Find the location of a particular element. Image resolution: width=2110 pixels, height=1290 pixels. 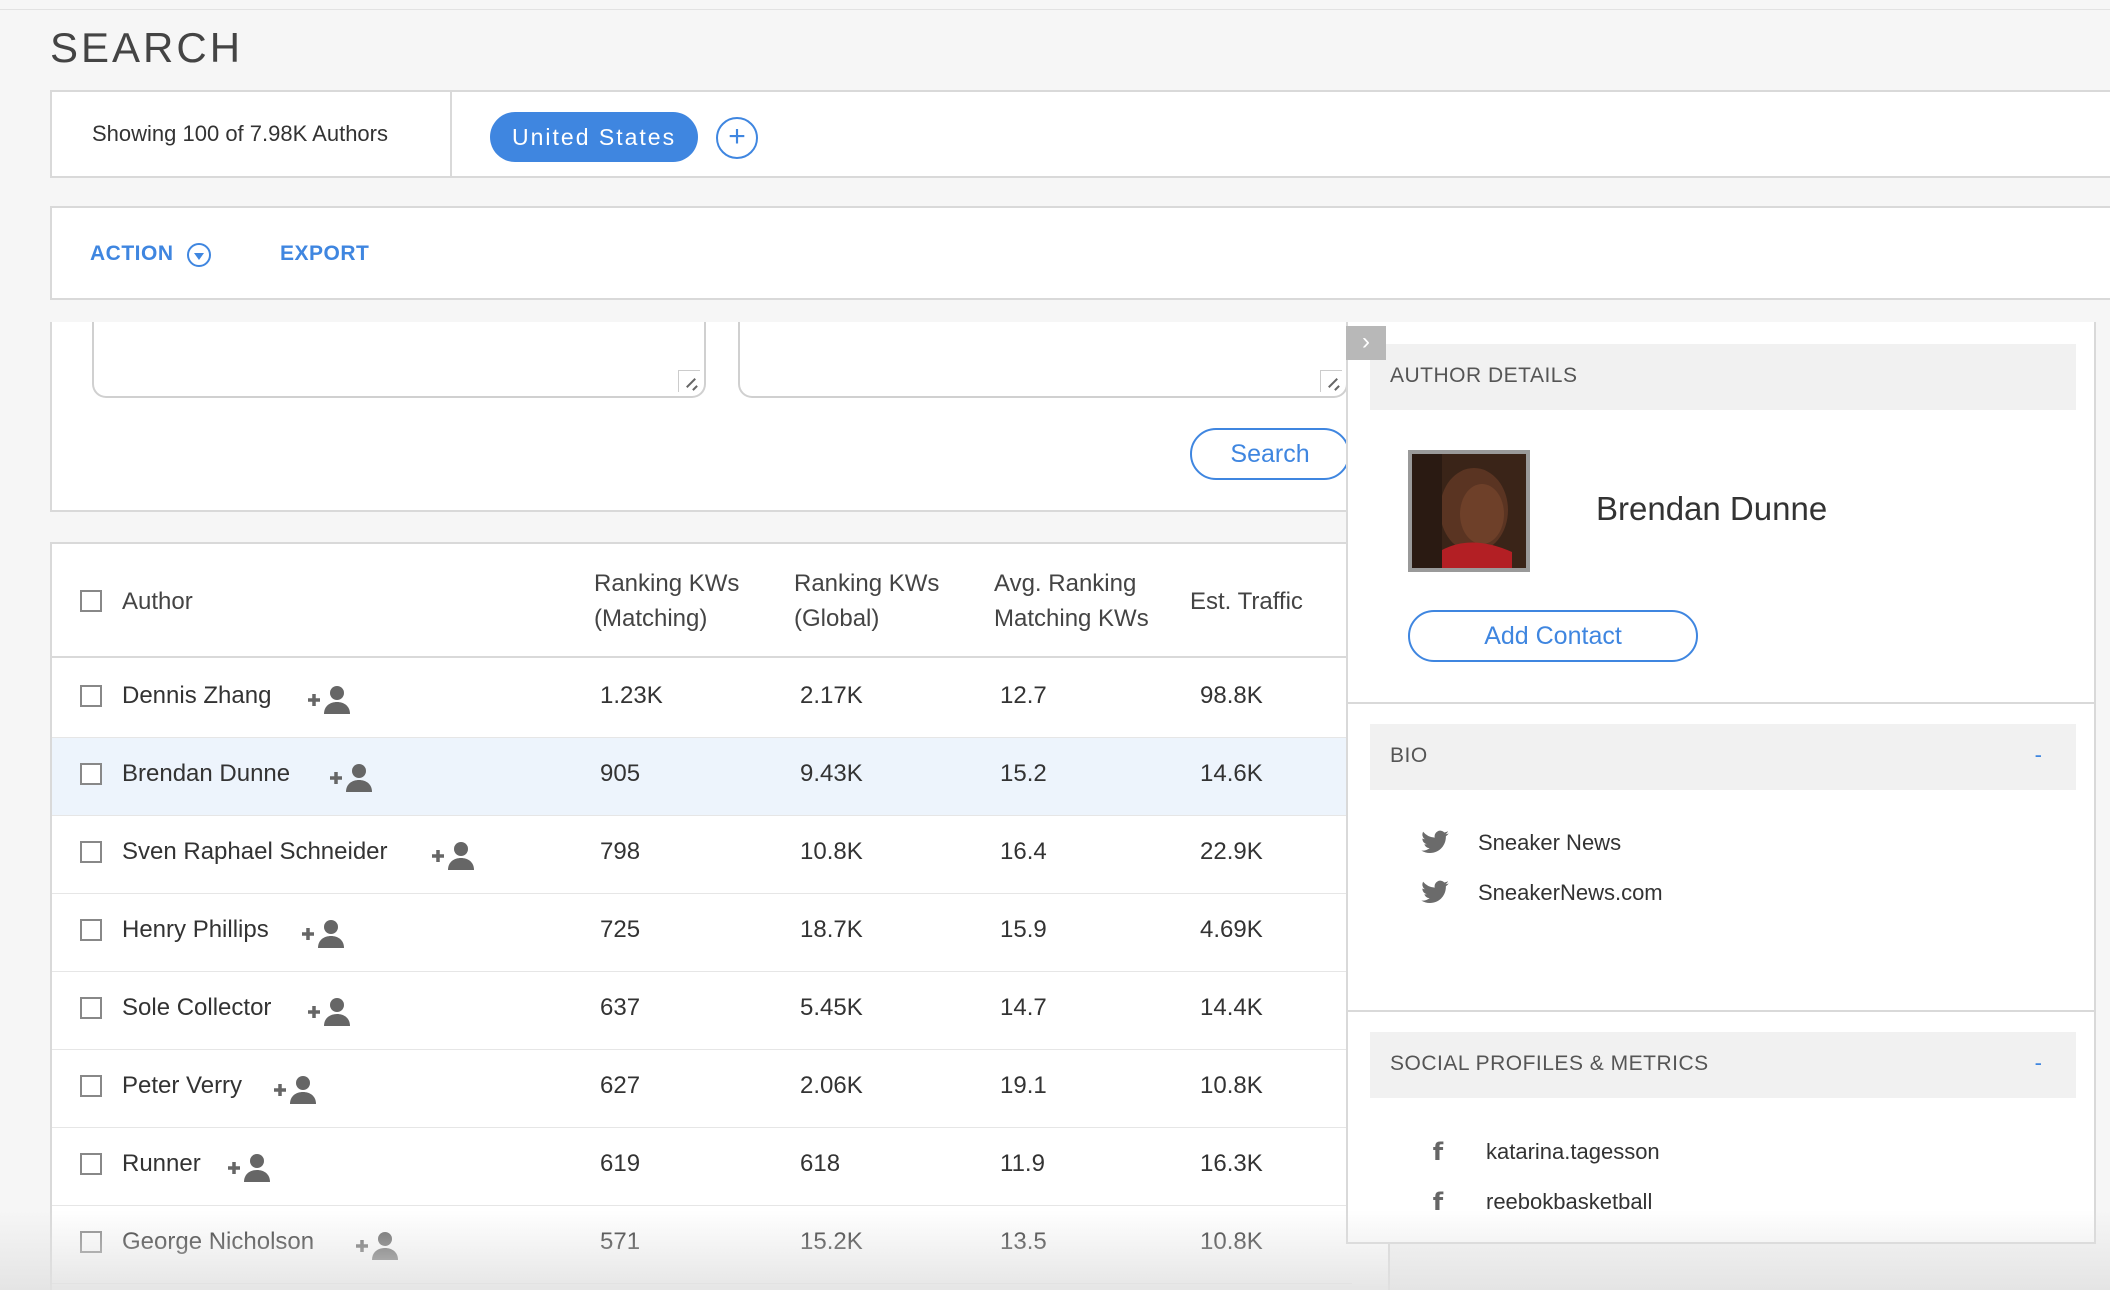

table-row: George Nicholson 571 15.2K 13.5 10.8K is located at coordinates (702, 1245).